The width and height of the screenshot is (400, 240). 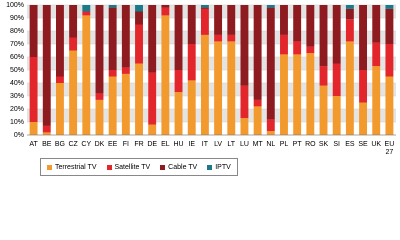 I want to click on x-tick-label: NL, so click(x=271, y=144).